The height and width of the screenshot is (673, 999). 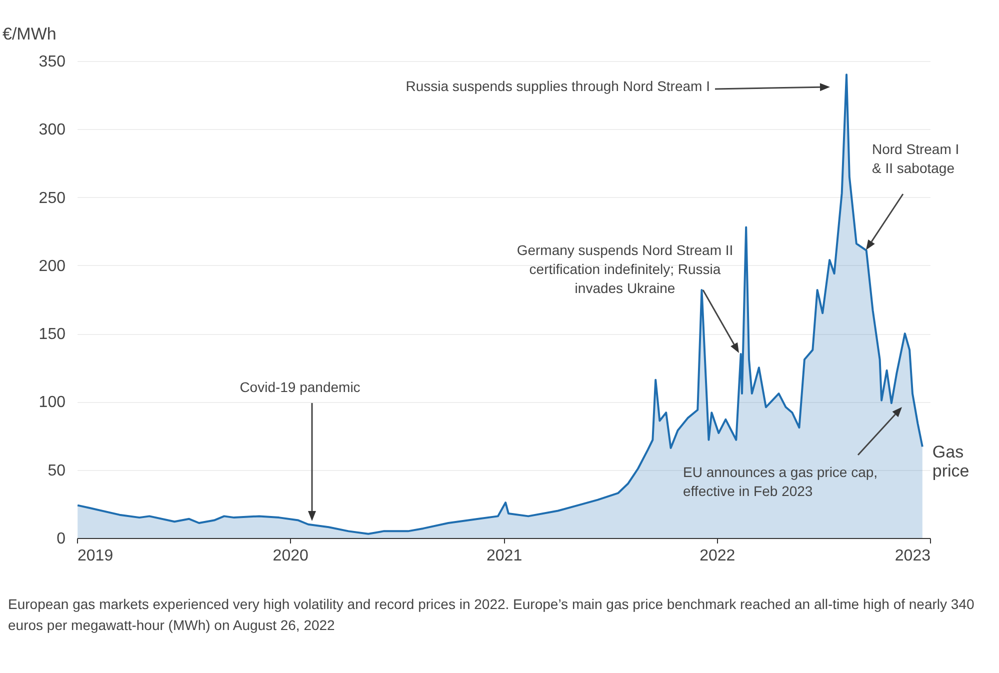 What do you see at coordinates (52, 266) in the screenshot?
I see `y-tick-label: 200` at bounding box center [52, 266].